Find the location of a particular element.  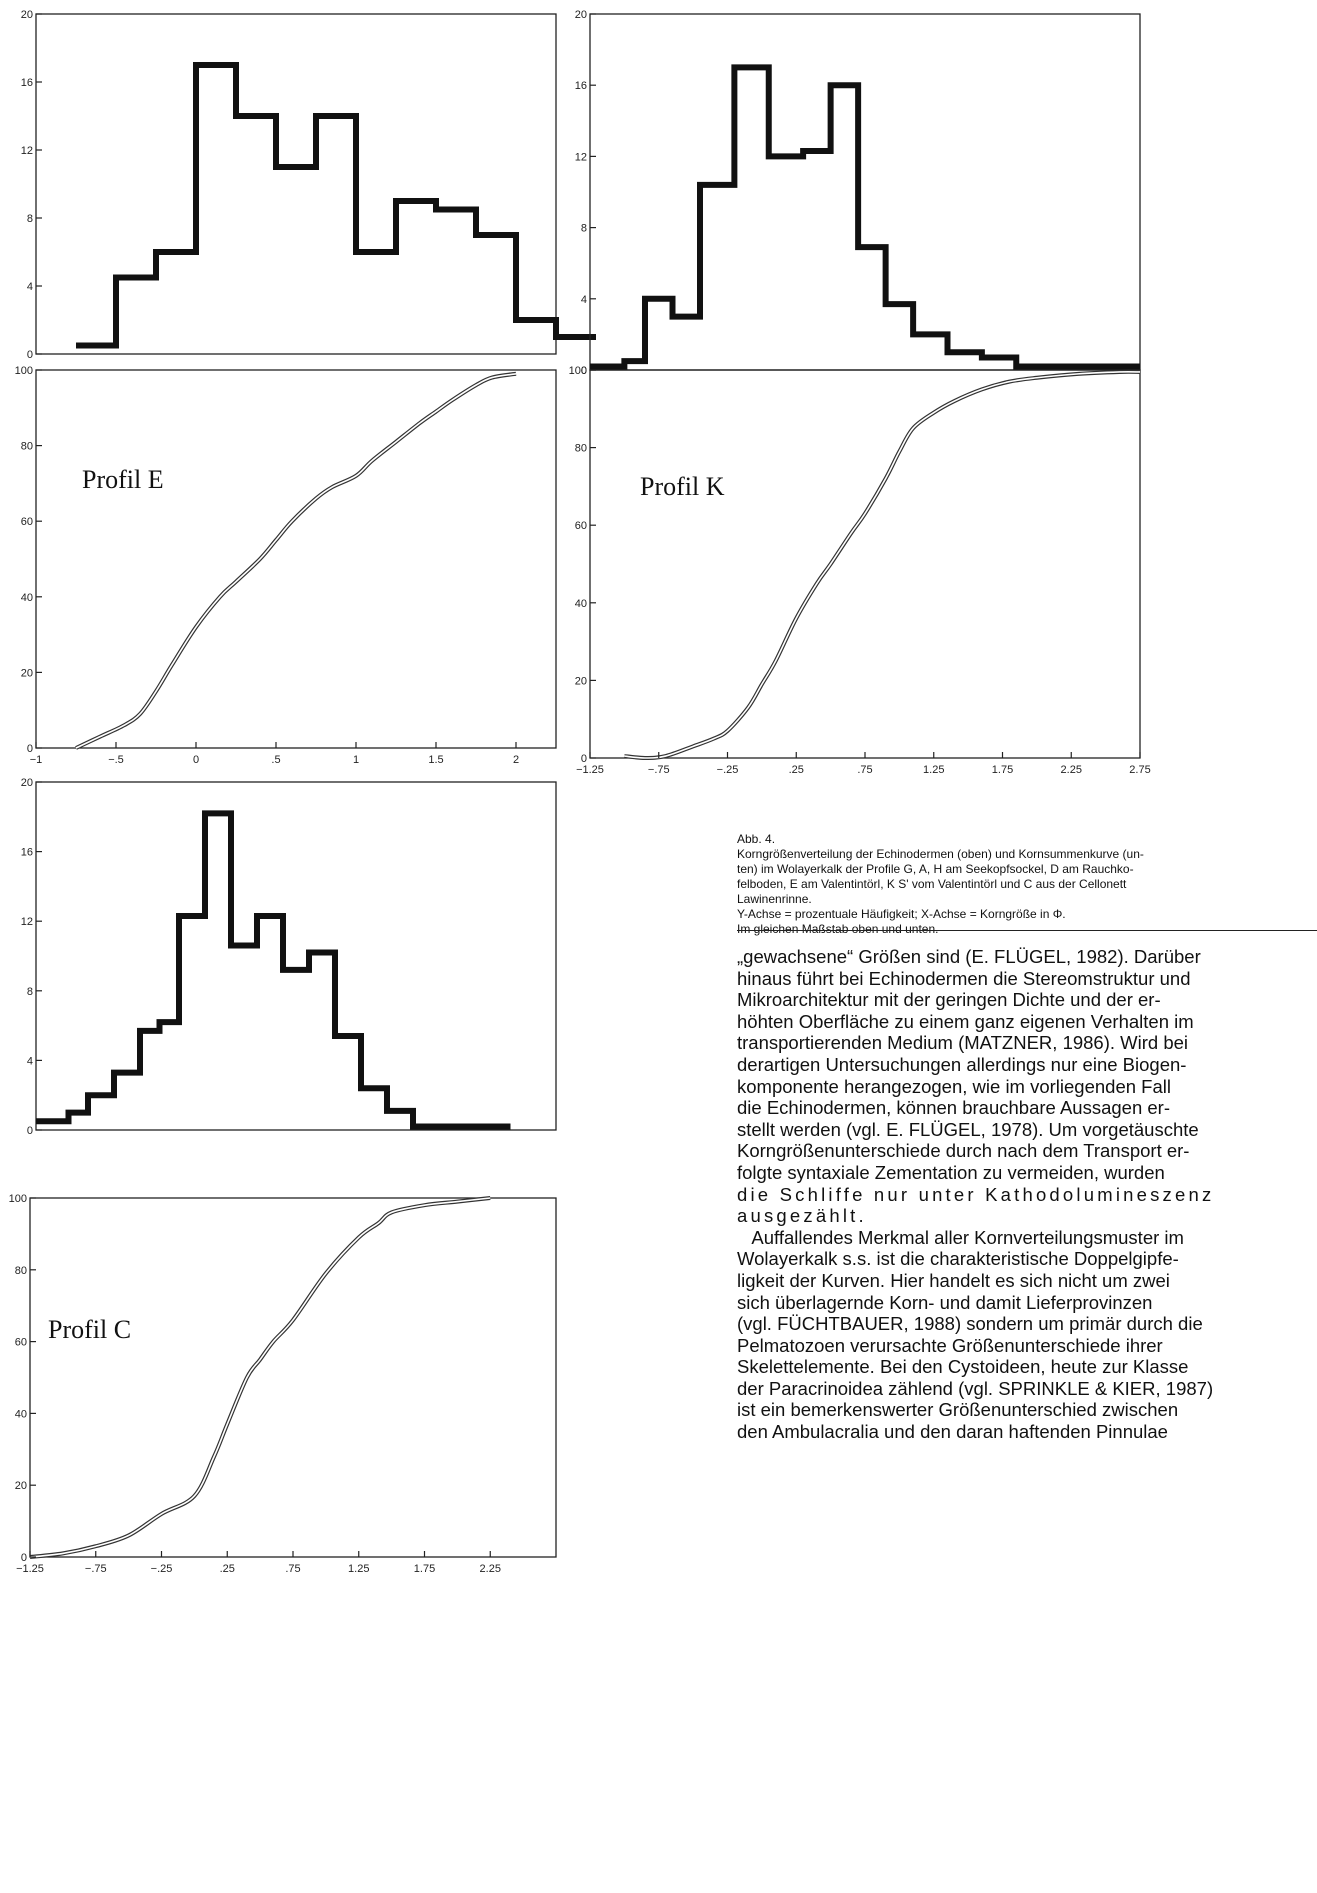

x-tick-label: −.5 is located at coordinates (116, 760).